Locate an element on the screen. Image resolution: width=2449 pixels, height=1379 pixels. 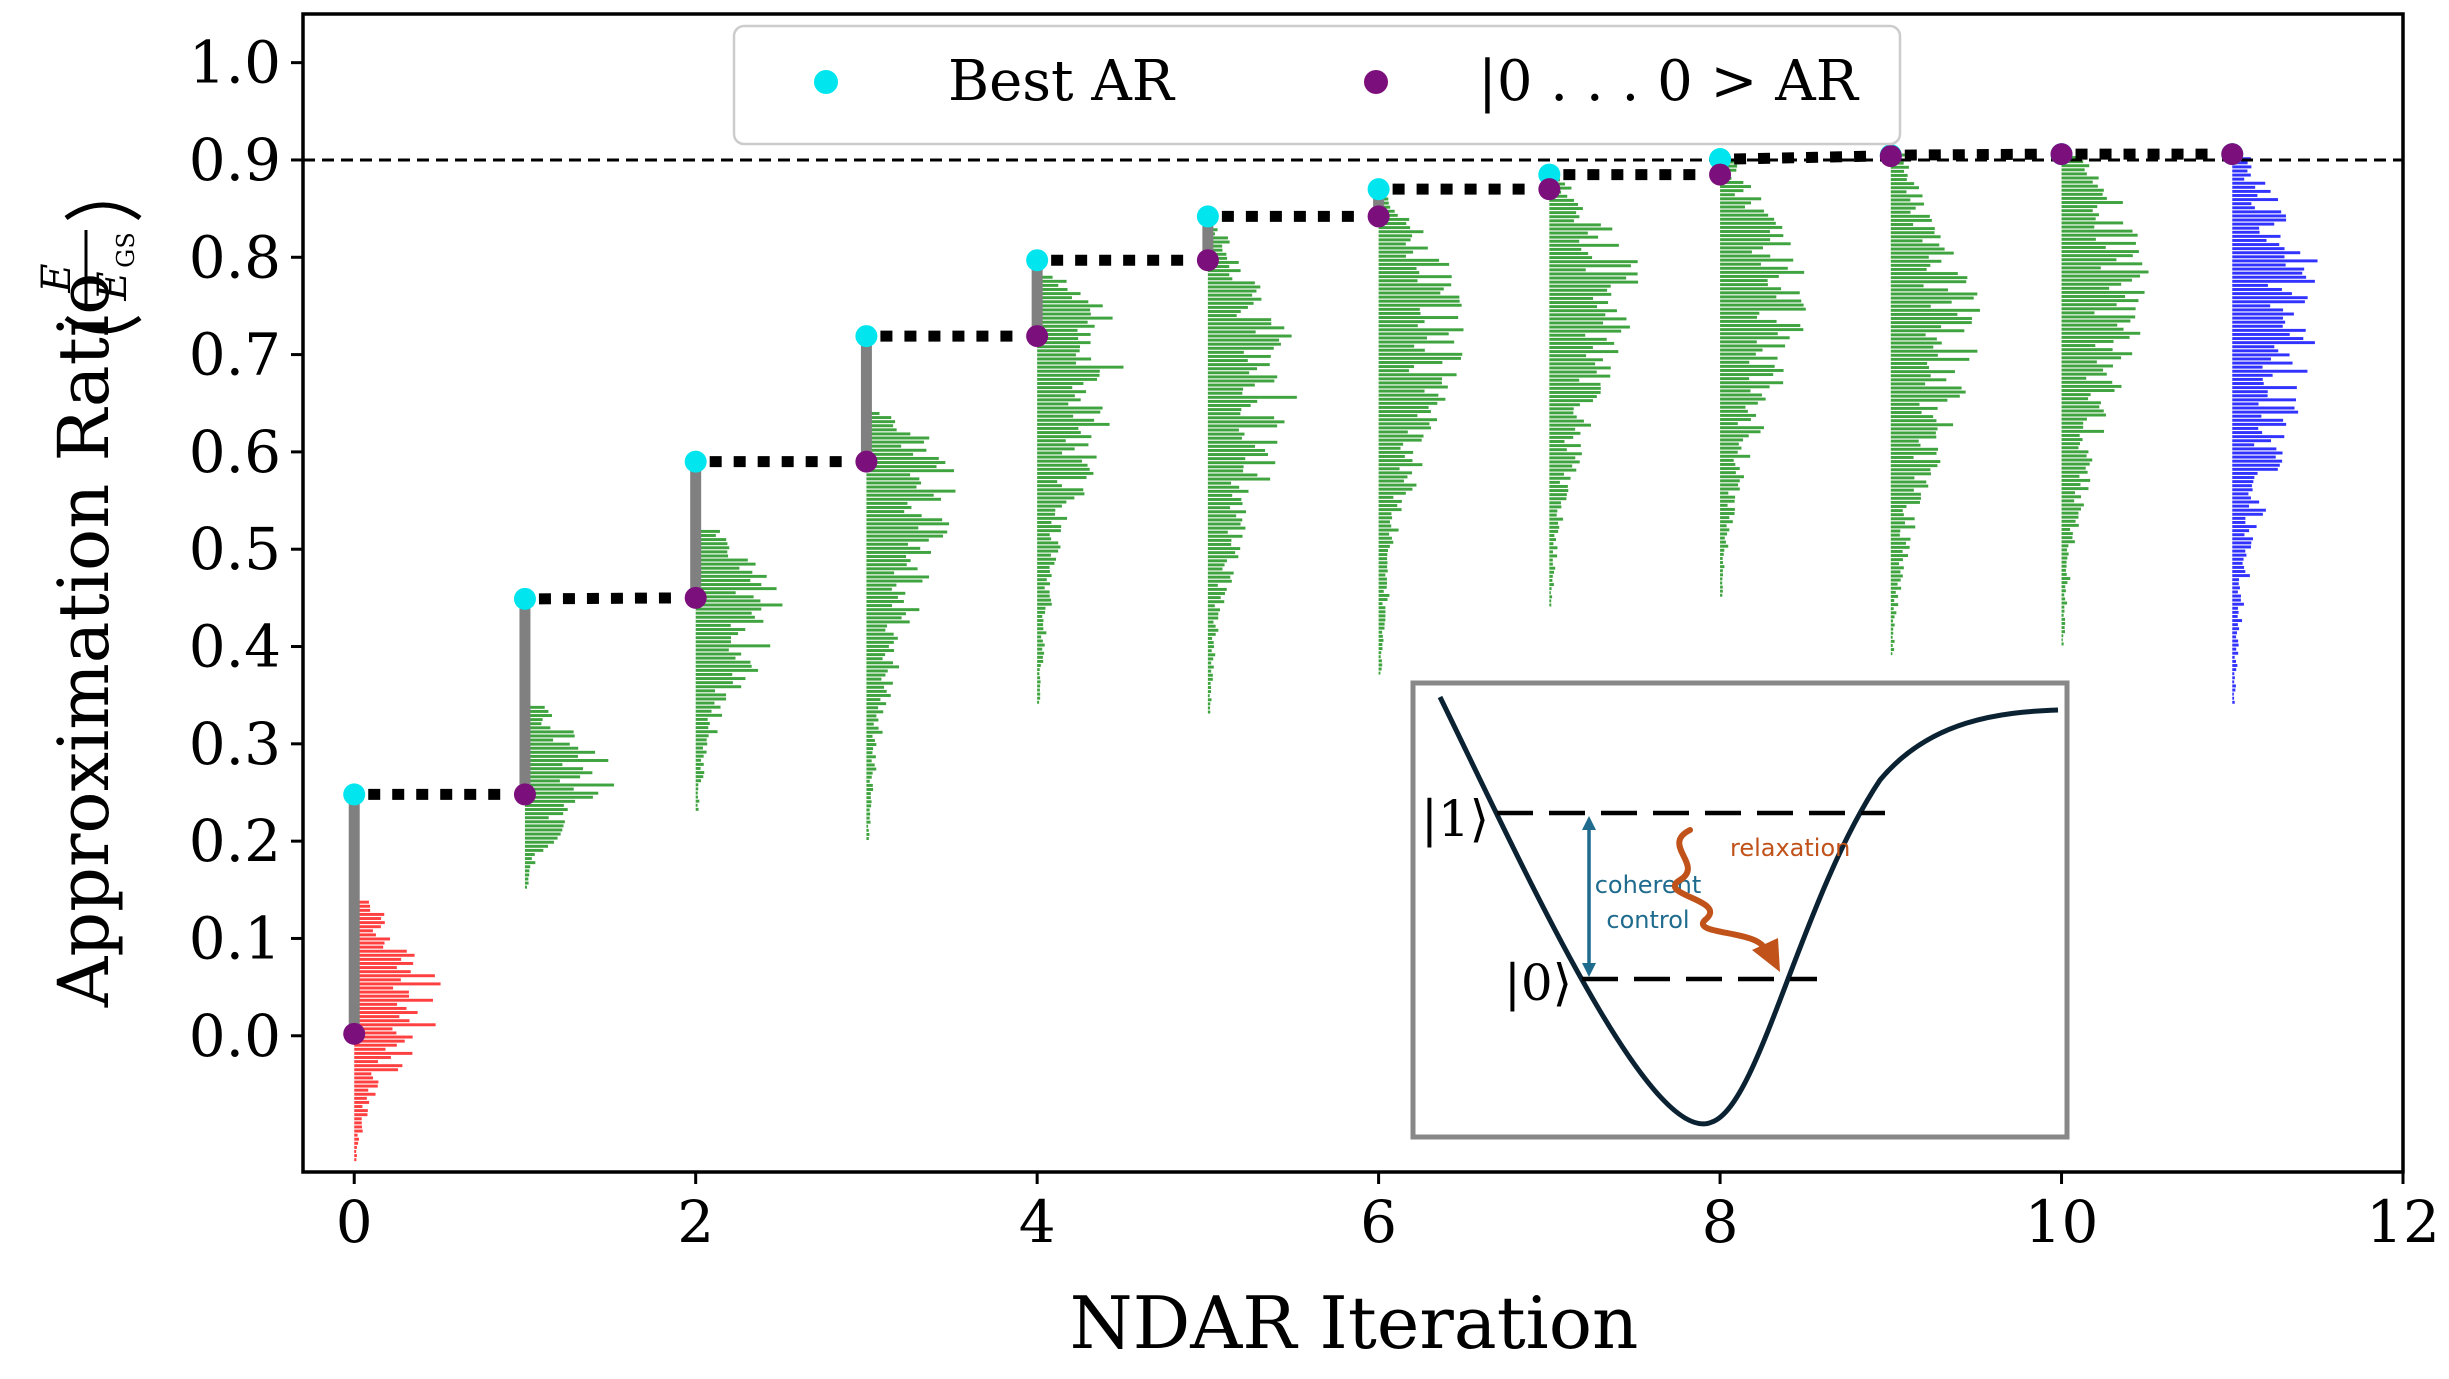
y-tick-label-8: 0.8 is located at coordinates (235, 257).